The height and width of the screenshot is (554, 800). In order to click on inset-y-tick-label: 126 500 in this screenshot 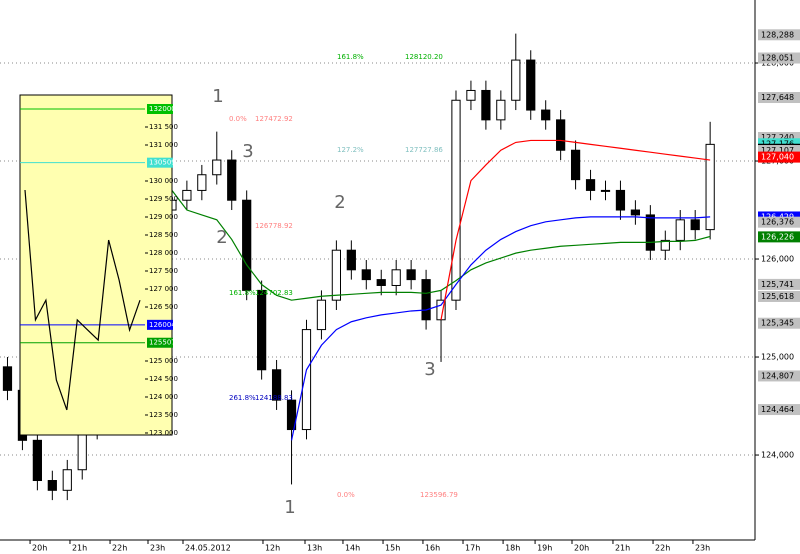, I will do `click(163, 307)`.